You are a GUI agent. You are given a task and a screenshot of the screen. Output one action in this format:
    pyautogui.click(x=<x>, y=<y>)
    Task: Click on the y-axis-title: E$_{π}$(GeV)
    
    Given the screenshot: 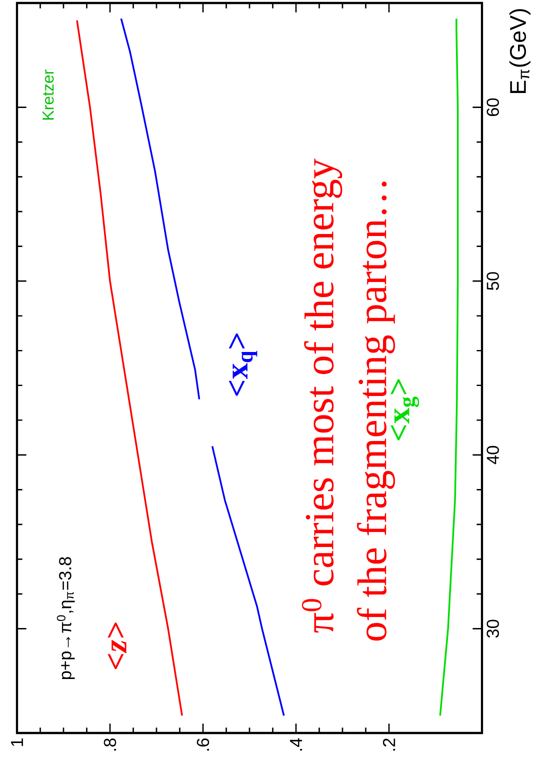 What is the action you would take?
    pyautogui.click(x=519, y=51)
    